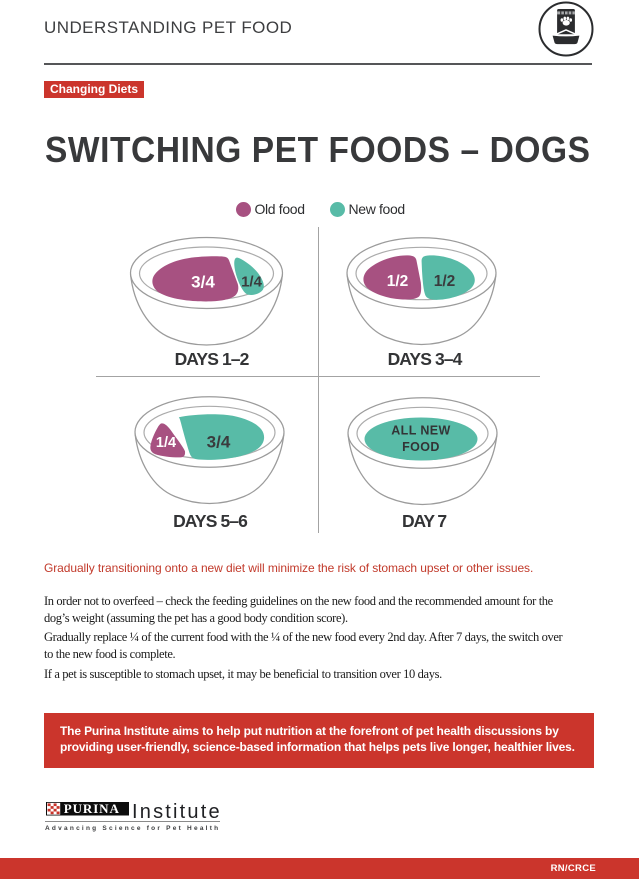  What do you see at coordinates (421, 447) in the screenshot?
I see `svg-text: FOOD` at bounding box center [421, 447].